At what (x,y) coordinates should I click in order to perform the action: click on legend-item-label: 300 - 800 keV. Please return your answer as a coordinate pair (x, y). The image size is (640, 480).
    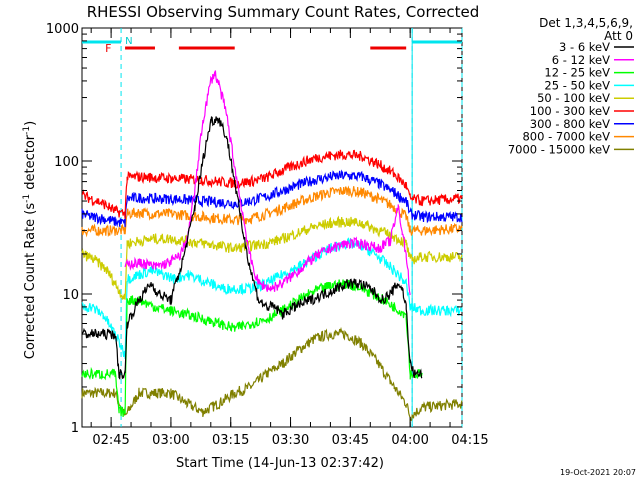
    Looking at the image, I should click on (570, 124).